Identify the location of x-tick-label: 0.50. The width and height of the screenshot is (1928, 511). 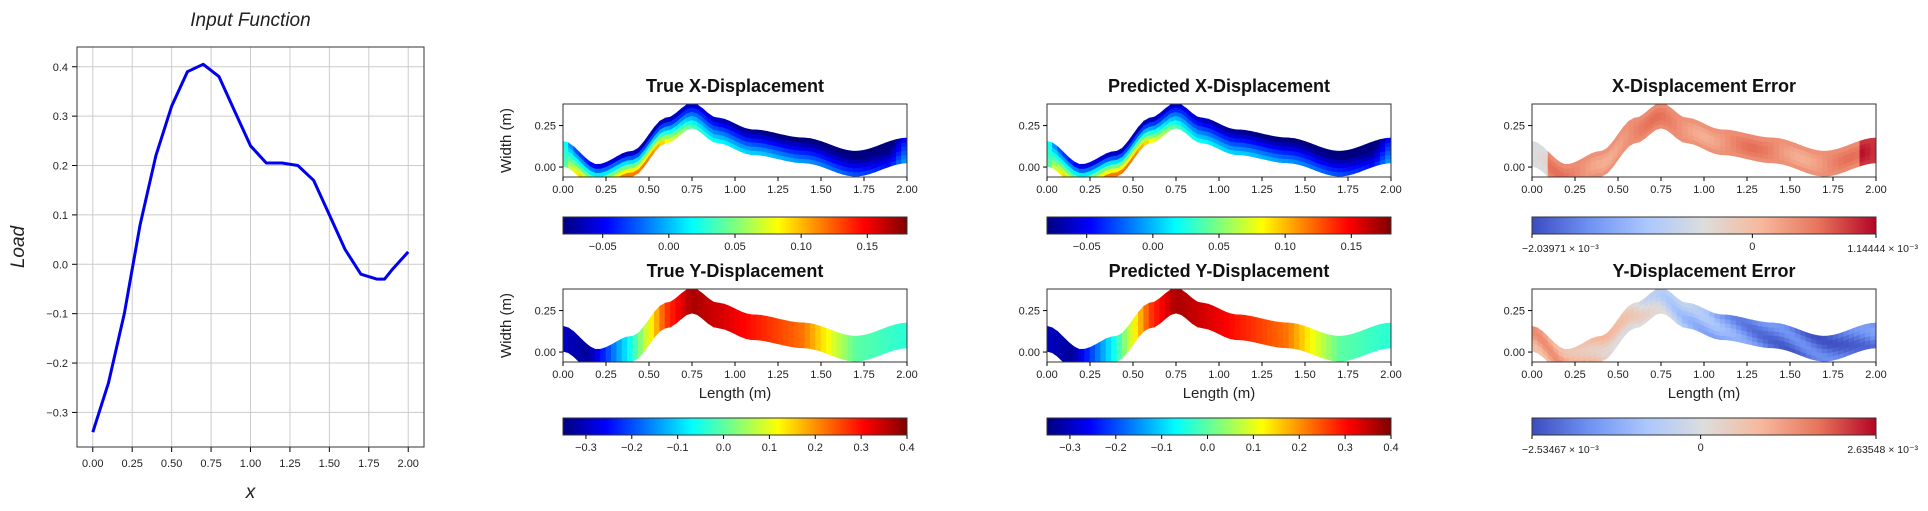
(1132, 190).